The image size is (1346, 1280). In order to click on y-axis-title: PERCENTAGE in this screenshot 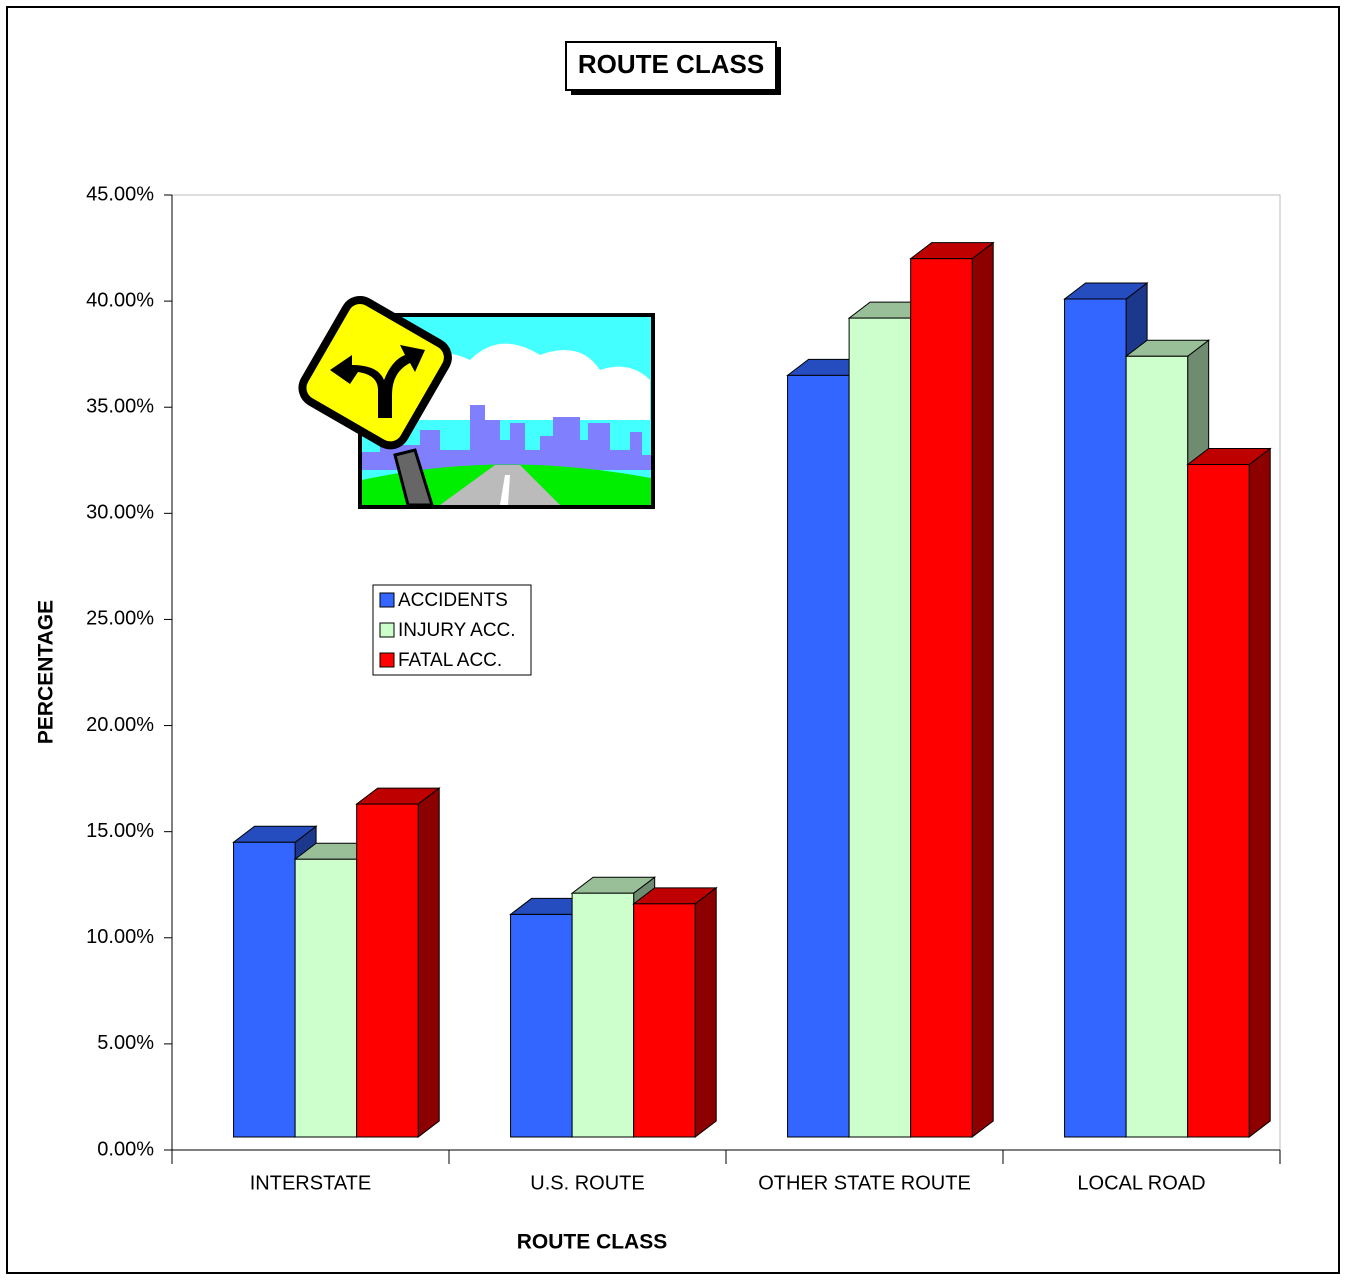, I will do `click(46, 672)`.